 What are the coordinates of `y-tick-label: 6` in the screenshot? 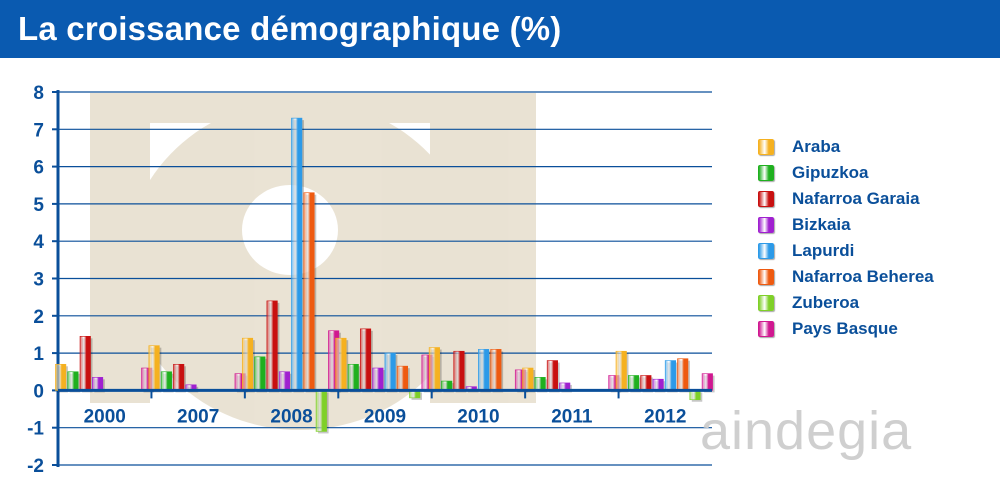 It's located at (38, 168).